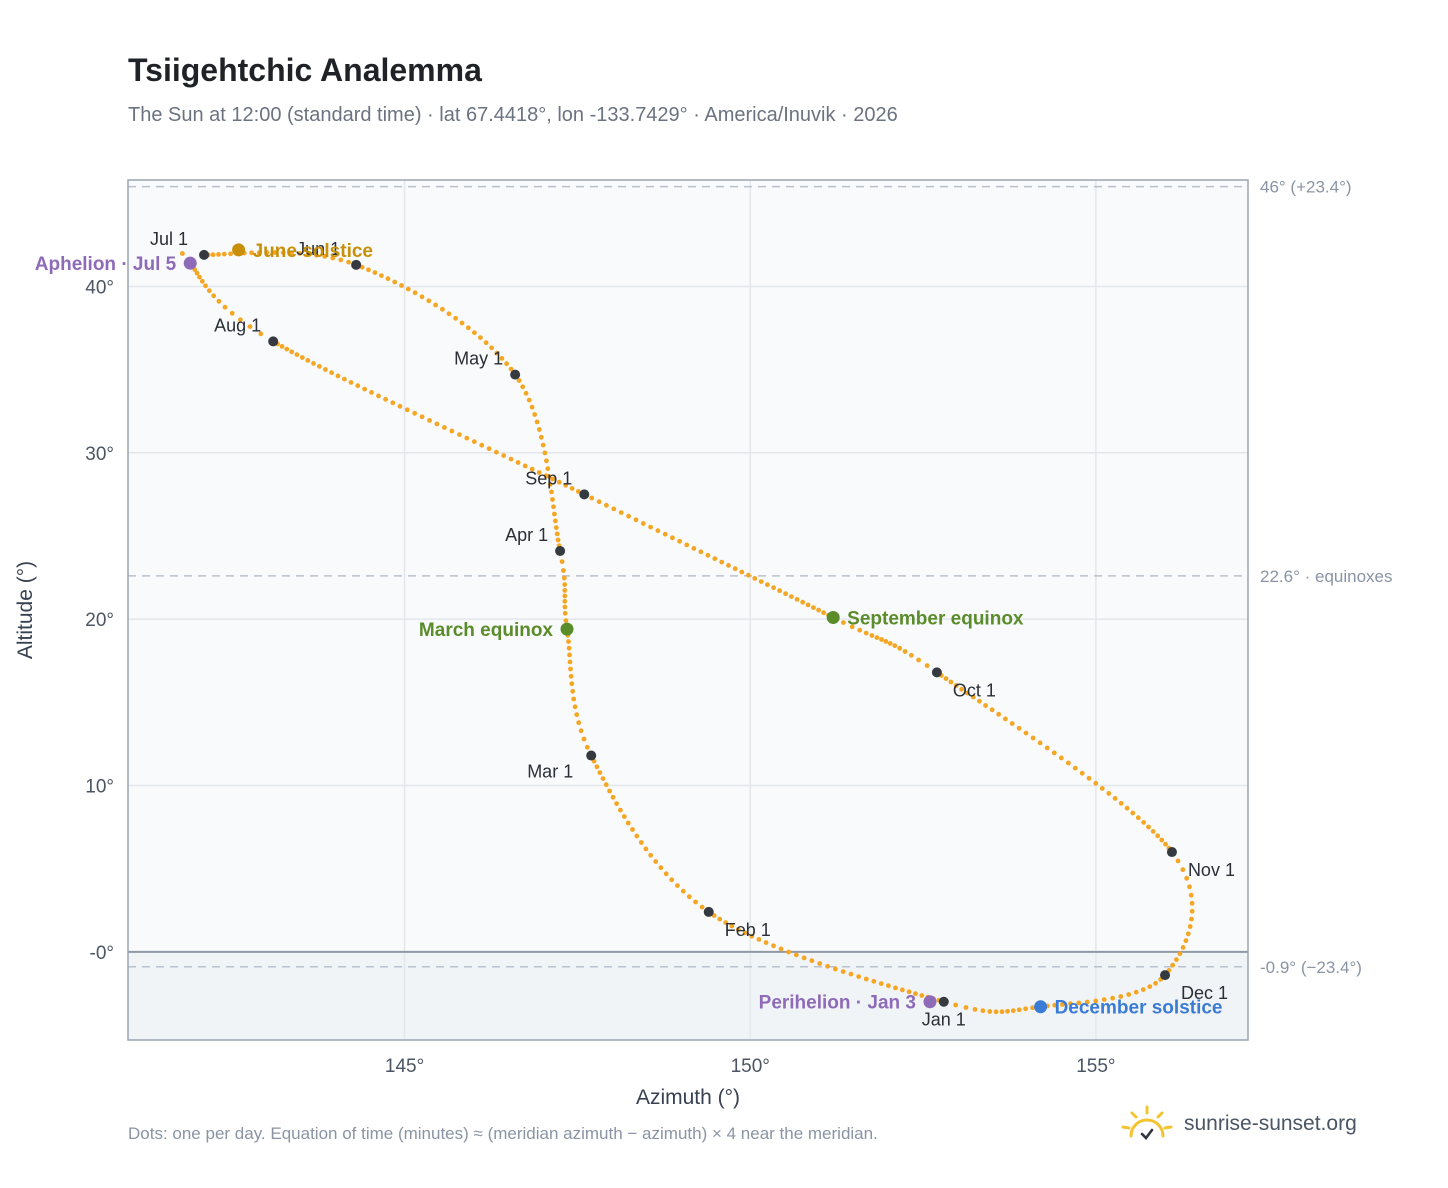 Image resolution: width=1448 pixels, height=1188 pixels. What do you see at coordinates (688, 995) in the screenshot?
I see `below-horizon-region` at bounding box center [688, 995].